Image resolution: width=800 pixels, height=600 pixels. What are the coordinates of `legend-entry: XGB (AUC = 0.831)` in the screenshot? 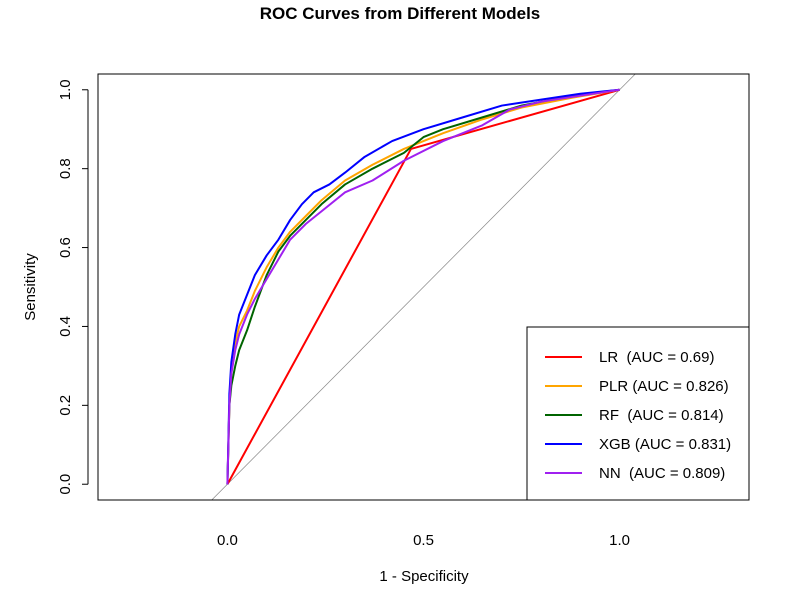 It's located at (665, 444).